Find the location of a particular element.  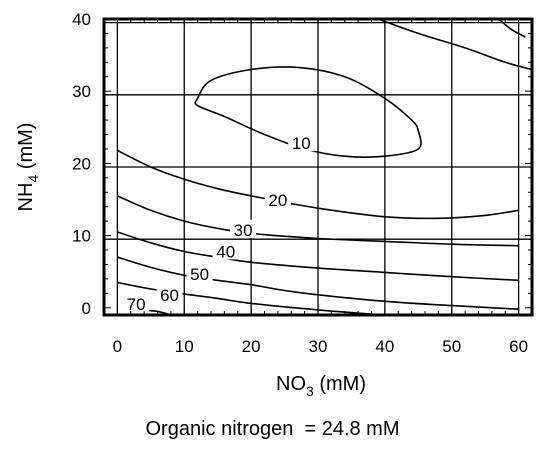

y-tick-labels: 0 10 20 30 40 is located at coordinates (81, 164).